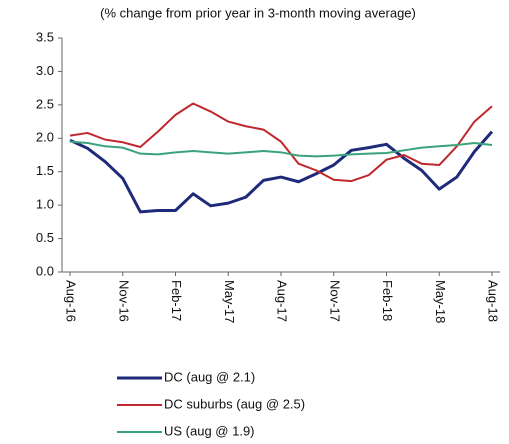 This screenshot has width=509, height=444. What do you see at coordinates (45, 204) in the screenshot?
I see `y-tick-label: 1.0` at bounding box center [45, 204].